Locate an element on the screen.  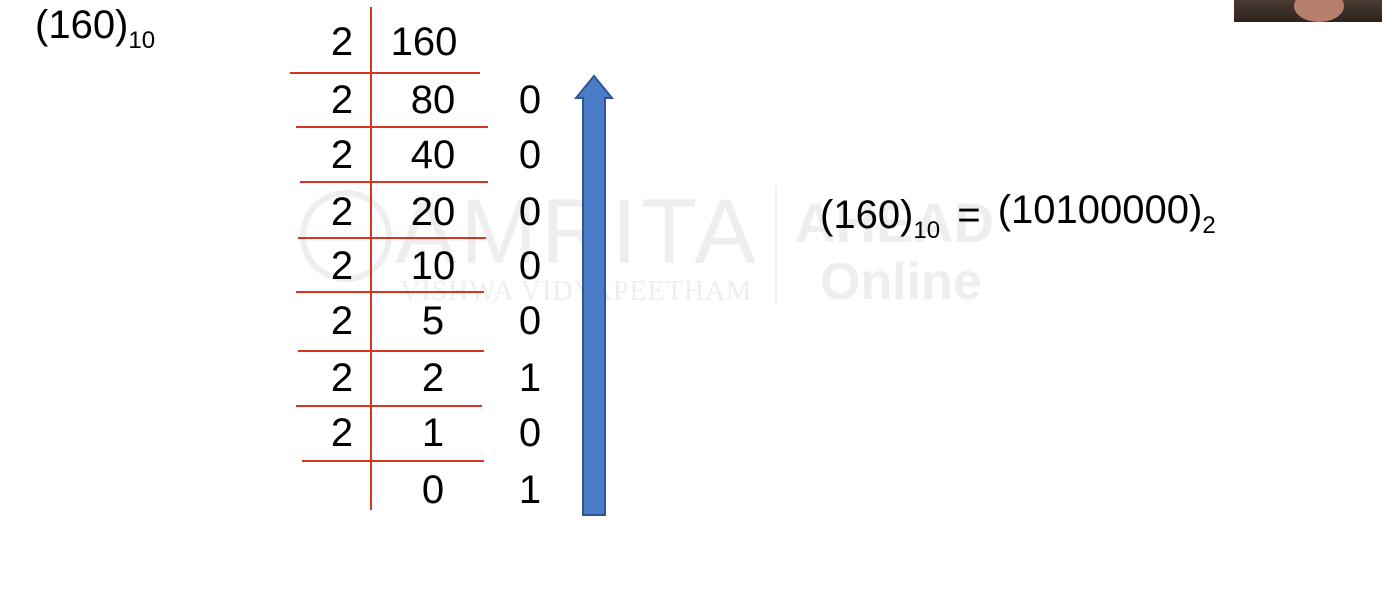
webcam-thumbnail is located at coordinates (1308, 11).